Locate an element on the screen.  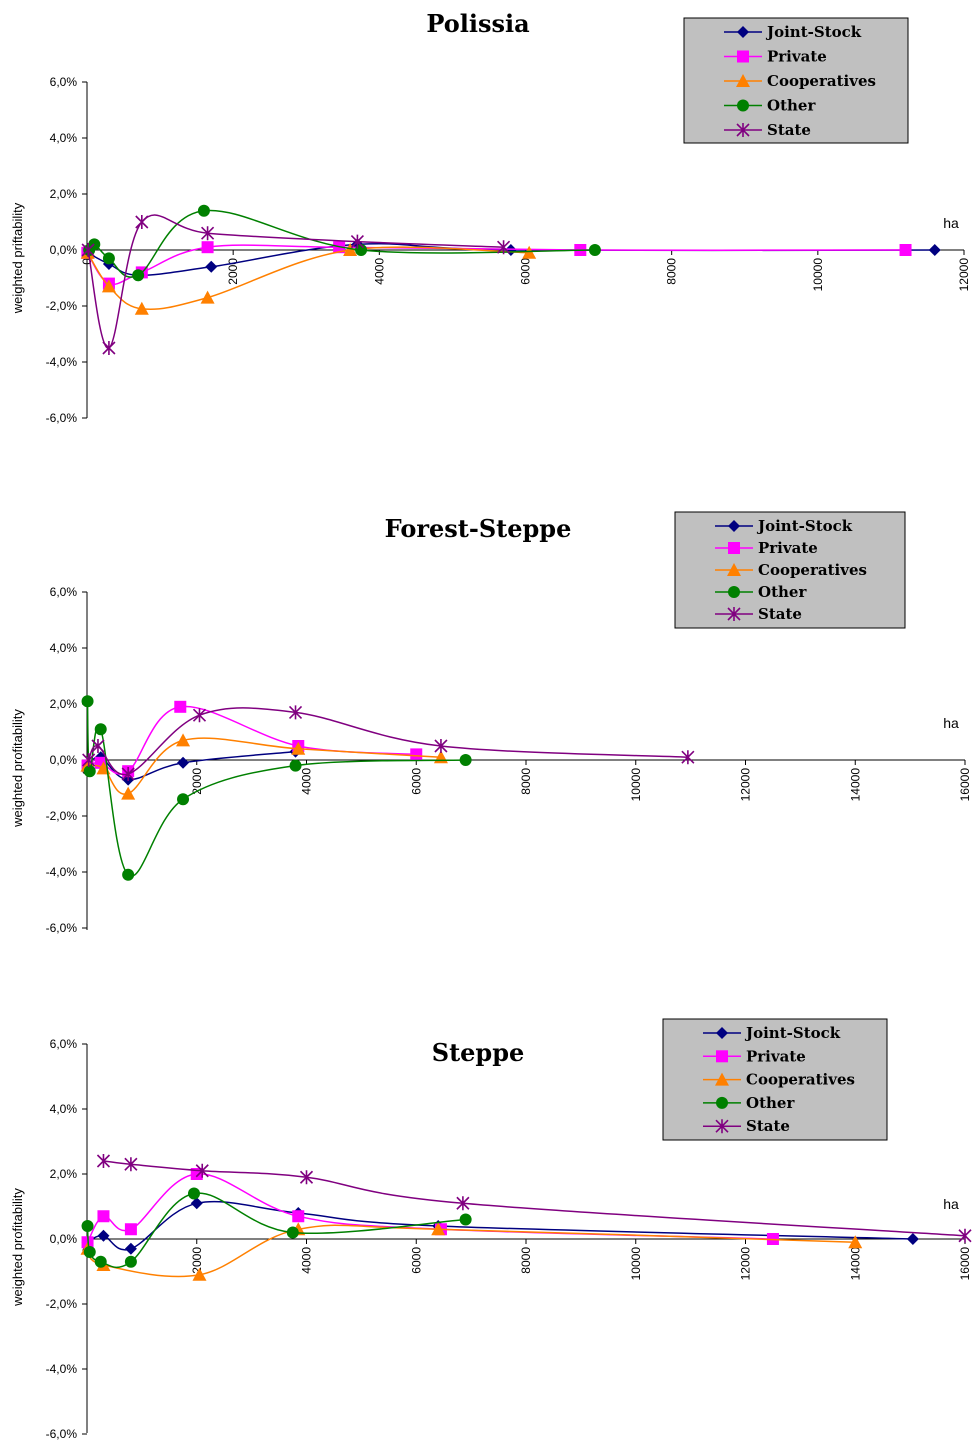
y-tick-label: -2,0% is located at coordinates (62, 816).